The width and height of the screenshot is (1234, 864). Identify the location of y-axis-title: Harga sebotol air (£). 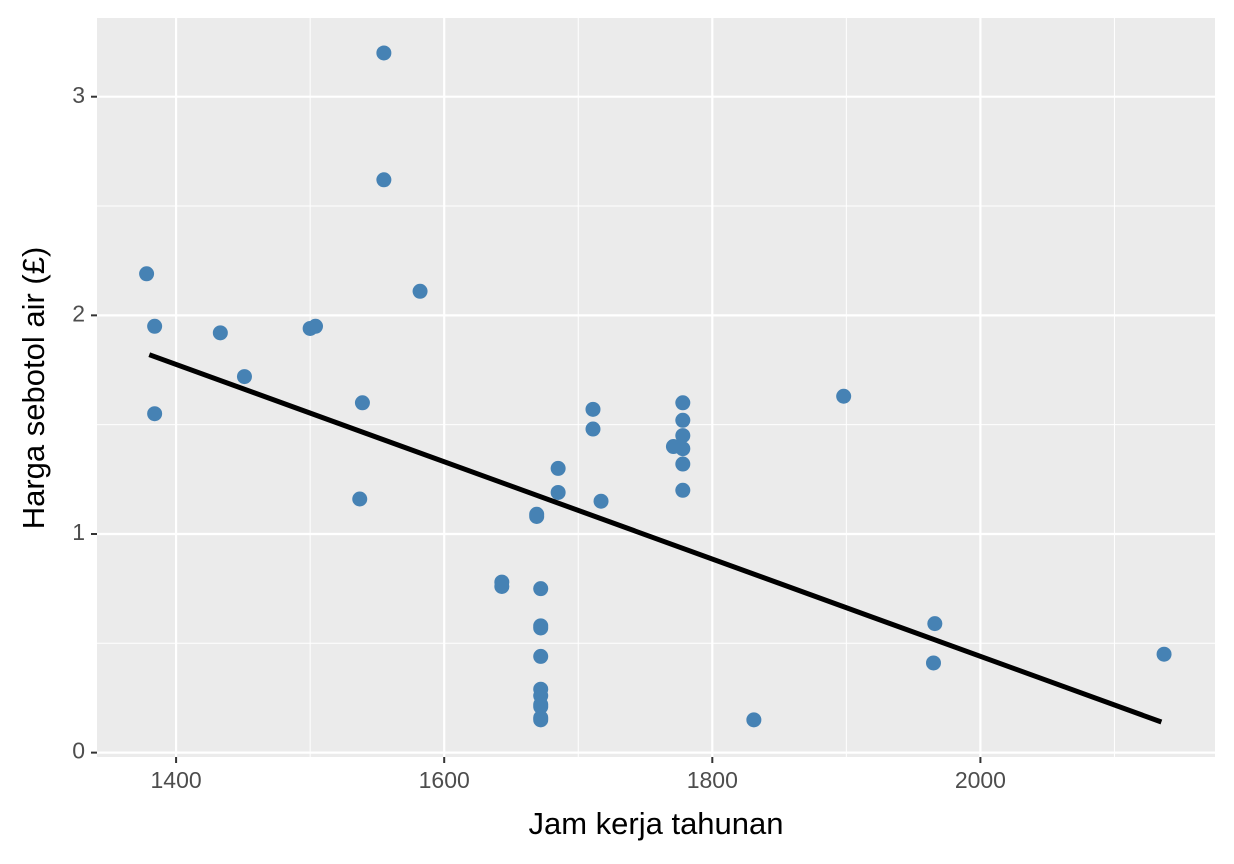
(33, 388).